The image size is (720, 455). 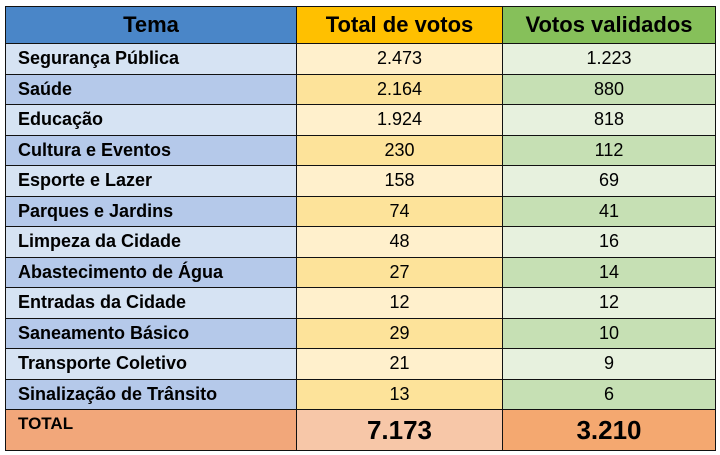 What do you see at coordinates (151, 272) in the screenshot?
I see `row-tema: Abastecimento de Água` at bounding box center [151, 272].